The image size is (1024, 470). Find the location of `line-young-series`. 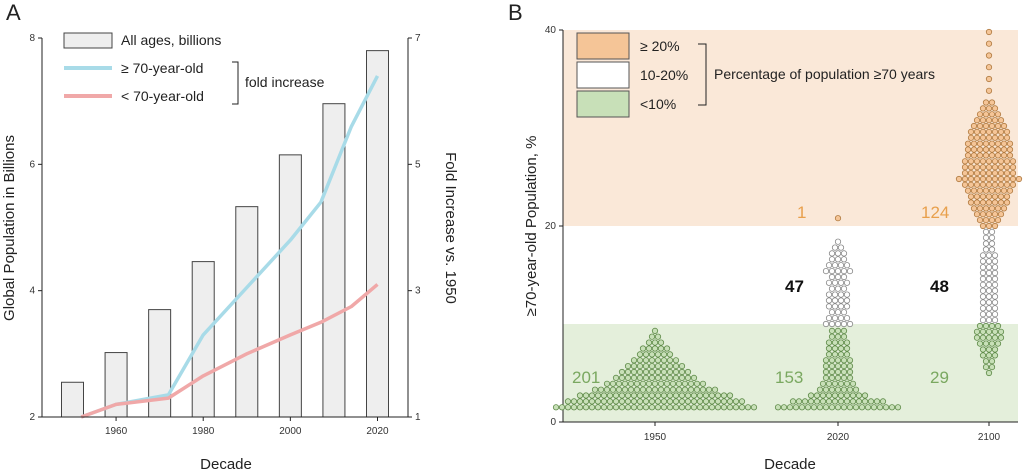

line-young-series is located at coordinates (229, 351).